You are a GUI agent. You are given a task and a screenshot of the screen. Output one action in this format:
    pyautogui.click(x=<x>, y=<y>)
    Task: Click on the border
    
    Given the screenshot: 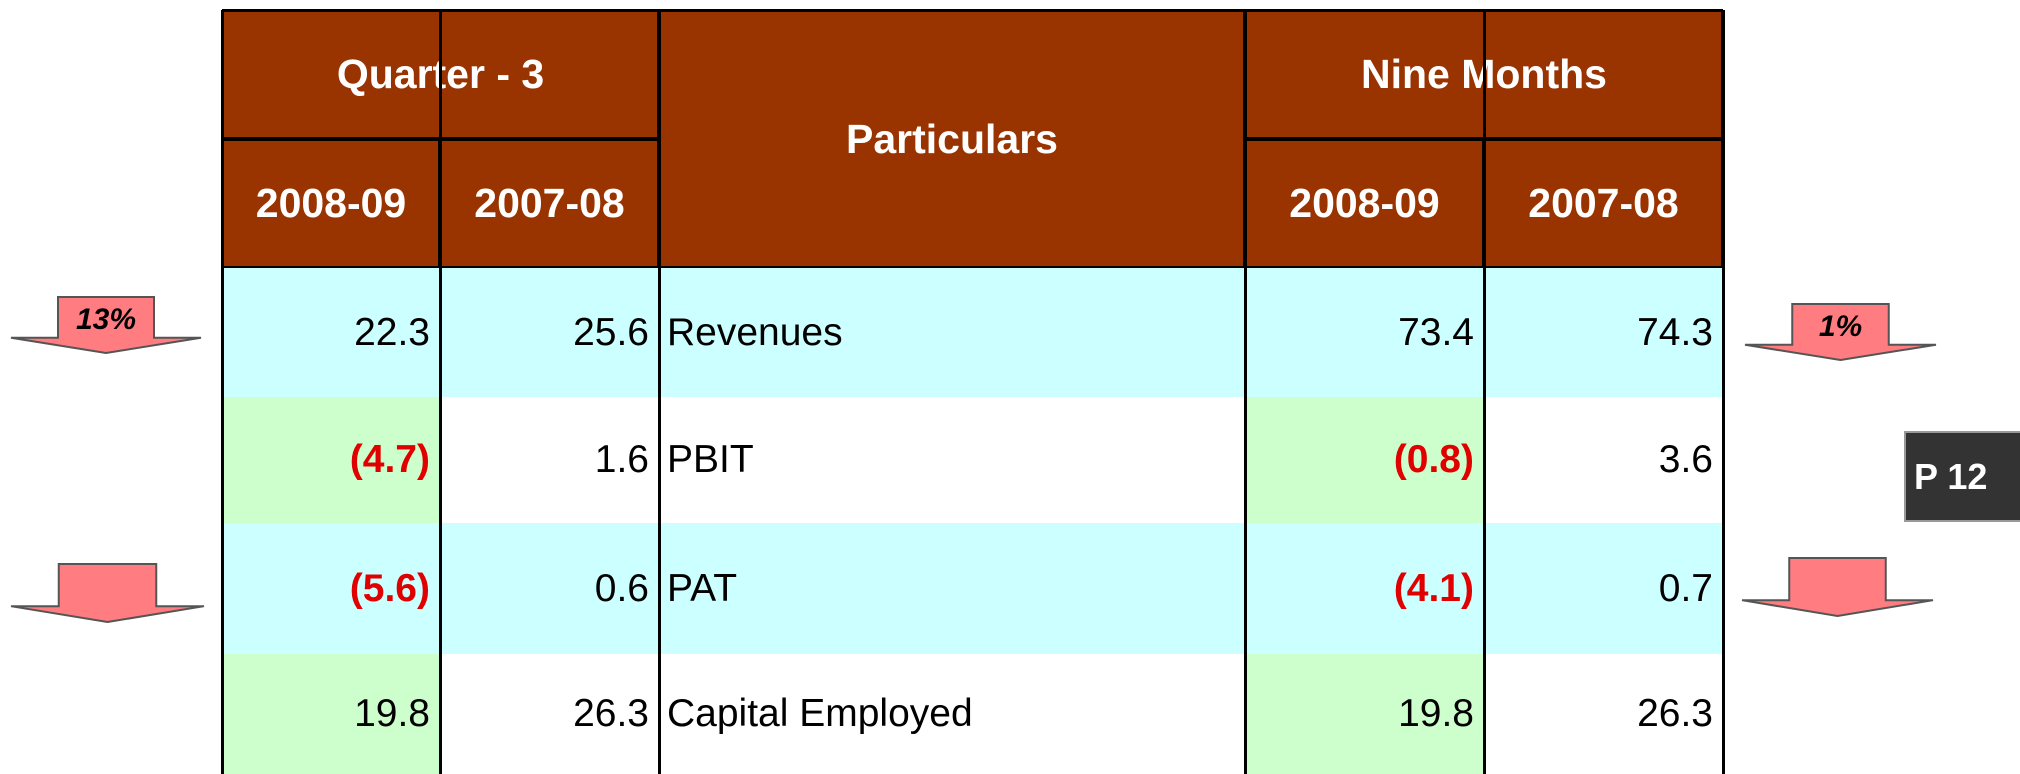 What is the action you would take?
    pyautogui.click(x=972, y=10)
    